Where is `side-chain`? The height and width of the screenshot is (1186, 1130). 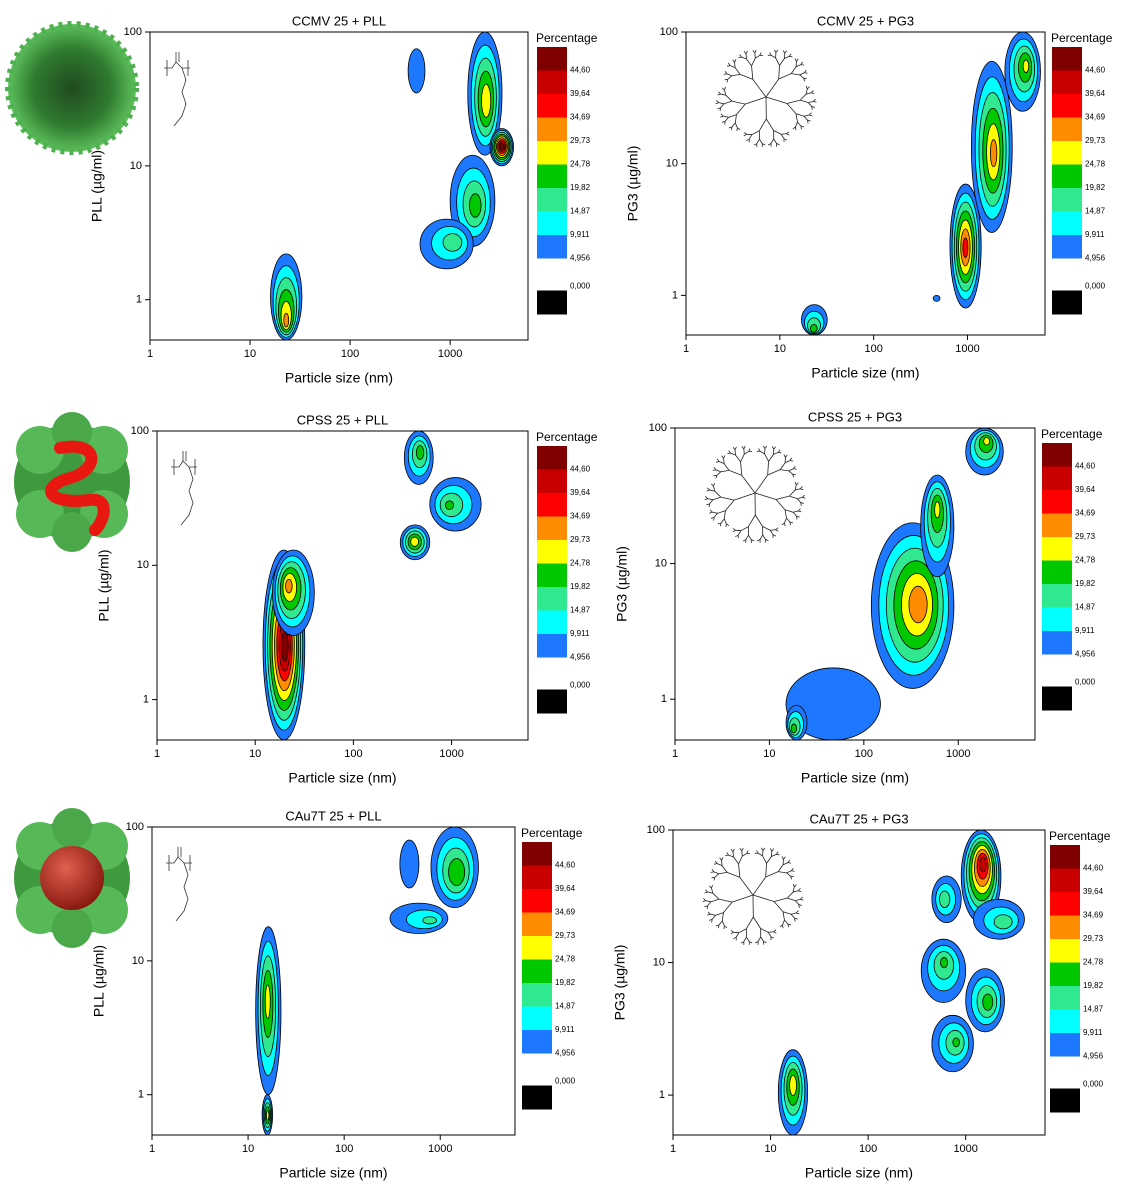 side-chain is located at coordinates (187, 496).